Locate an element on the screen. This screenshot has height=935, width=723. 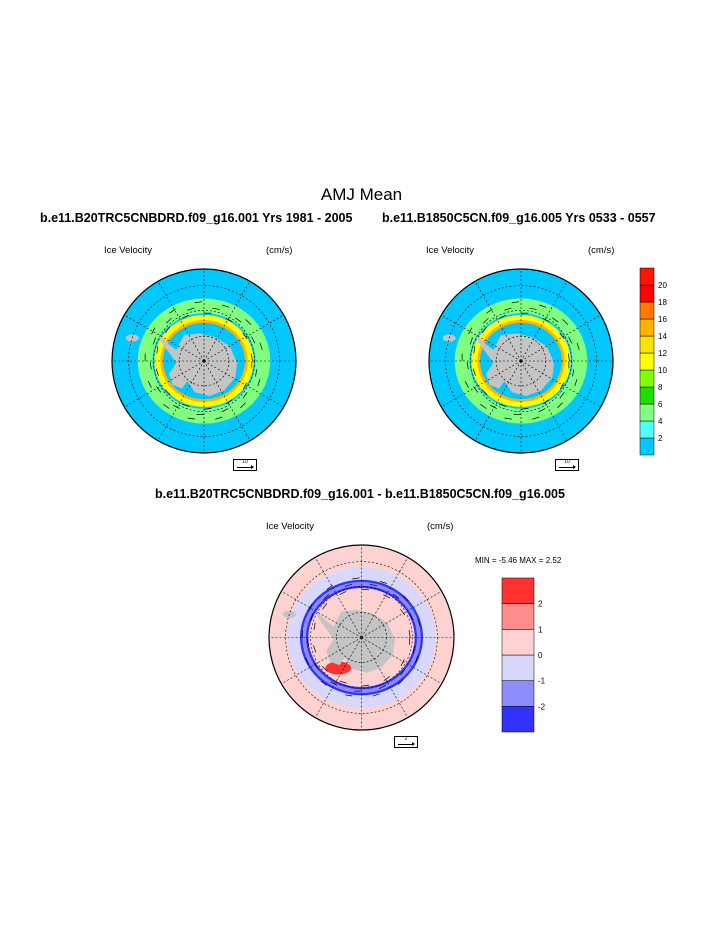
field-label-right: Ice Velocity is located at coordinates (450, 250).